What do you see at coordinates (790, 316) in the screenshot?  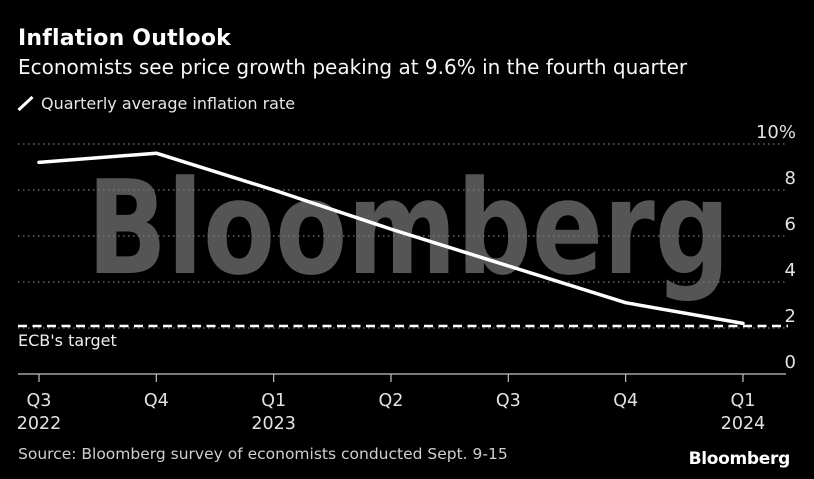 I see `y-axis-label: 2` at bounding box center [790, 316].